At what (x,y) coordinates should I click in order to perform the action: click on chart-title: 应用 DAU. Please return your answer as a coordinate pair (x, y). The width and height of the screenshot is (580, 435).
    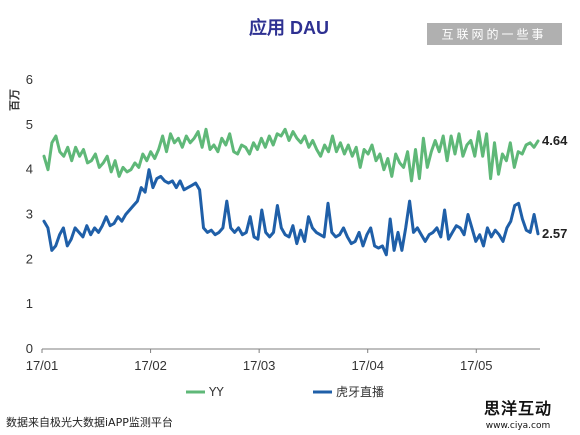
    Looking at the image, I should click on (289, 27).